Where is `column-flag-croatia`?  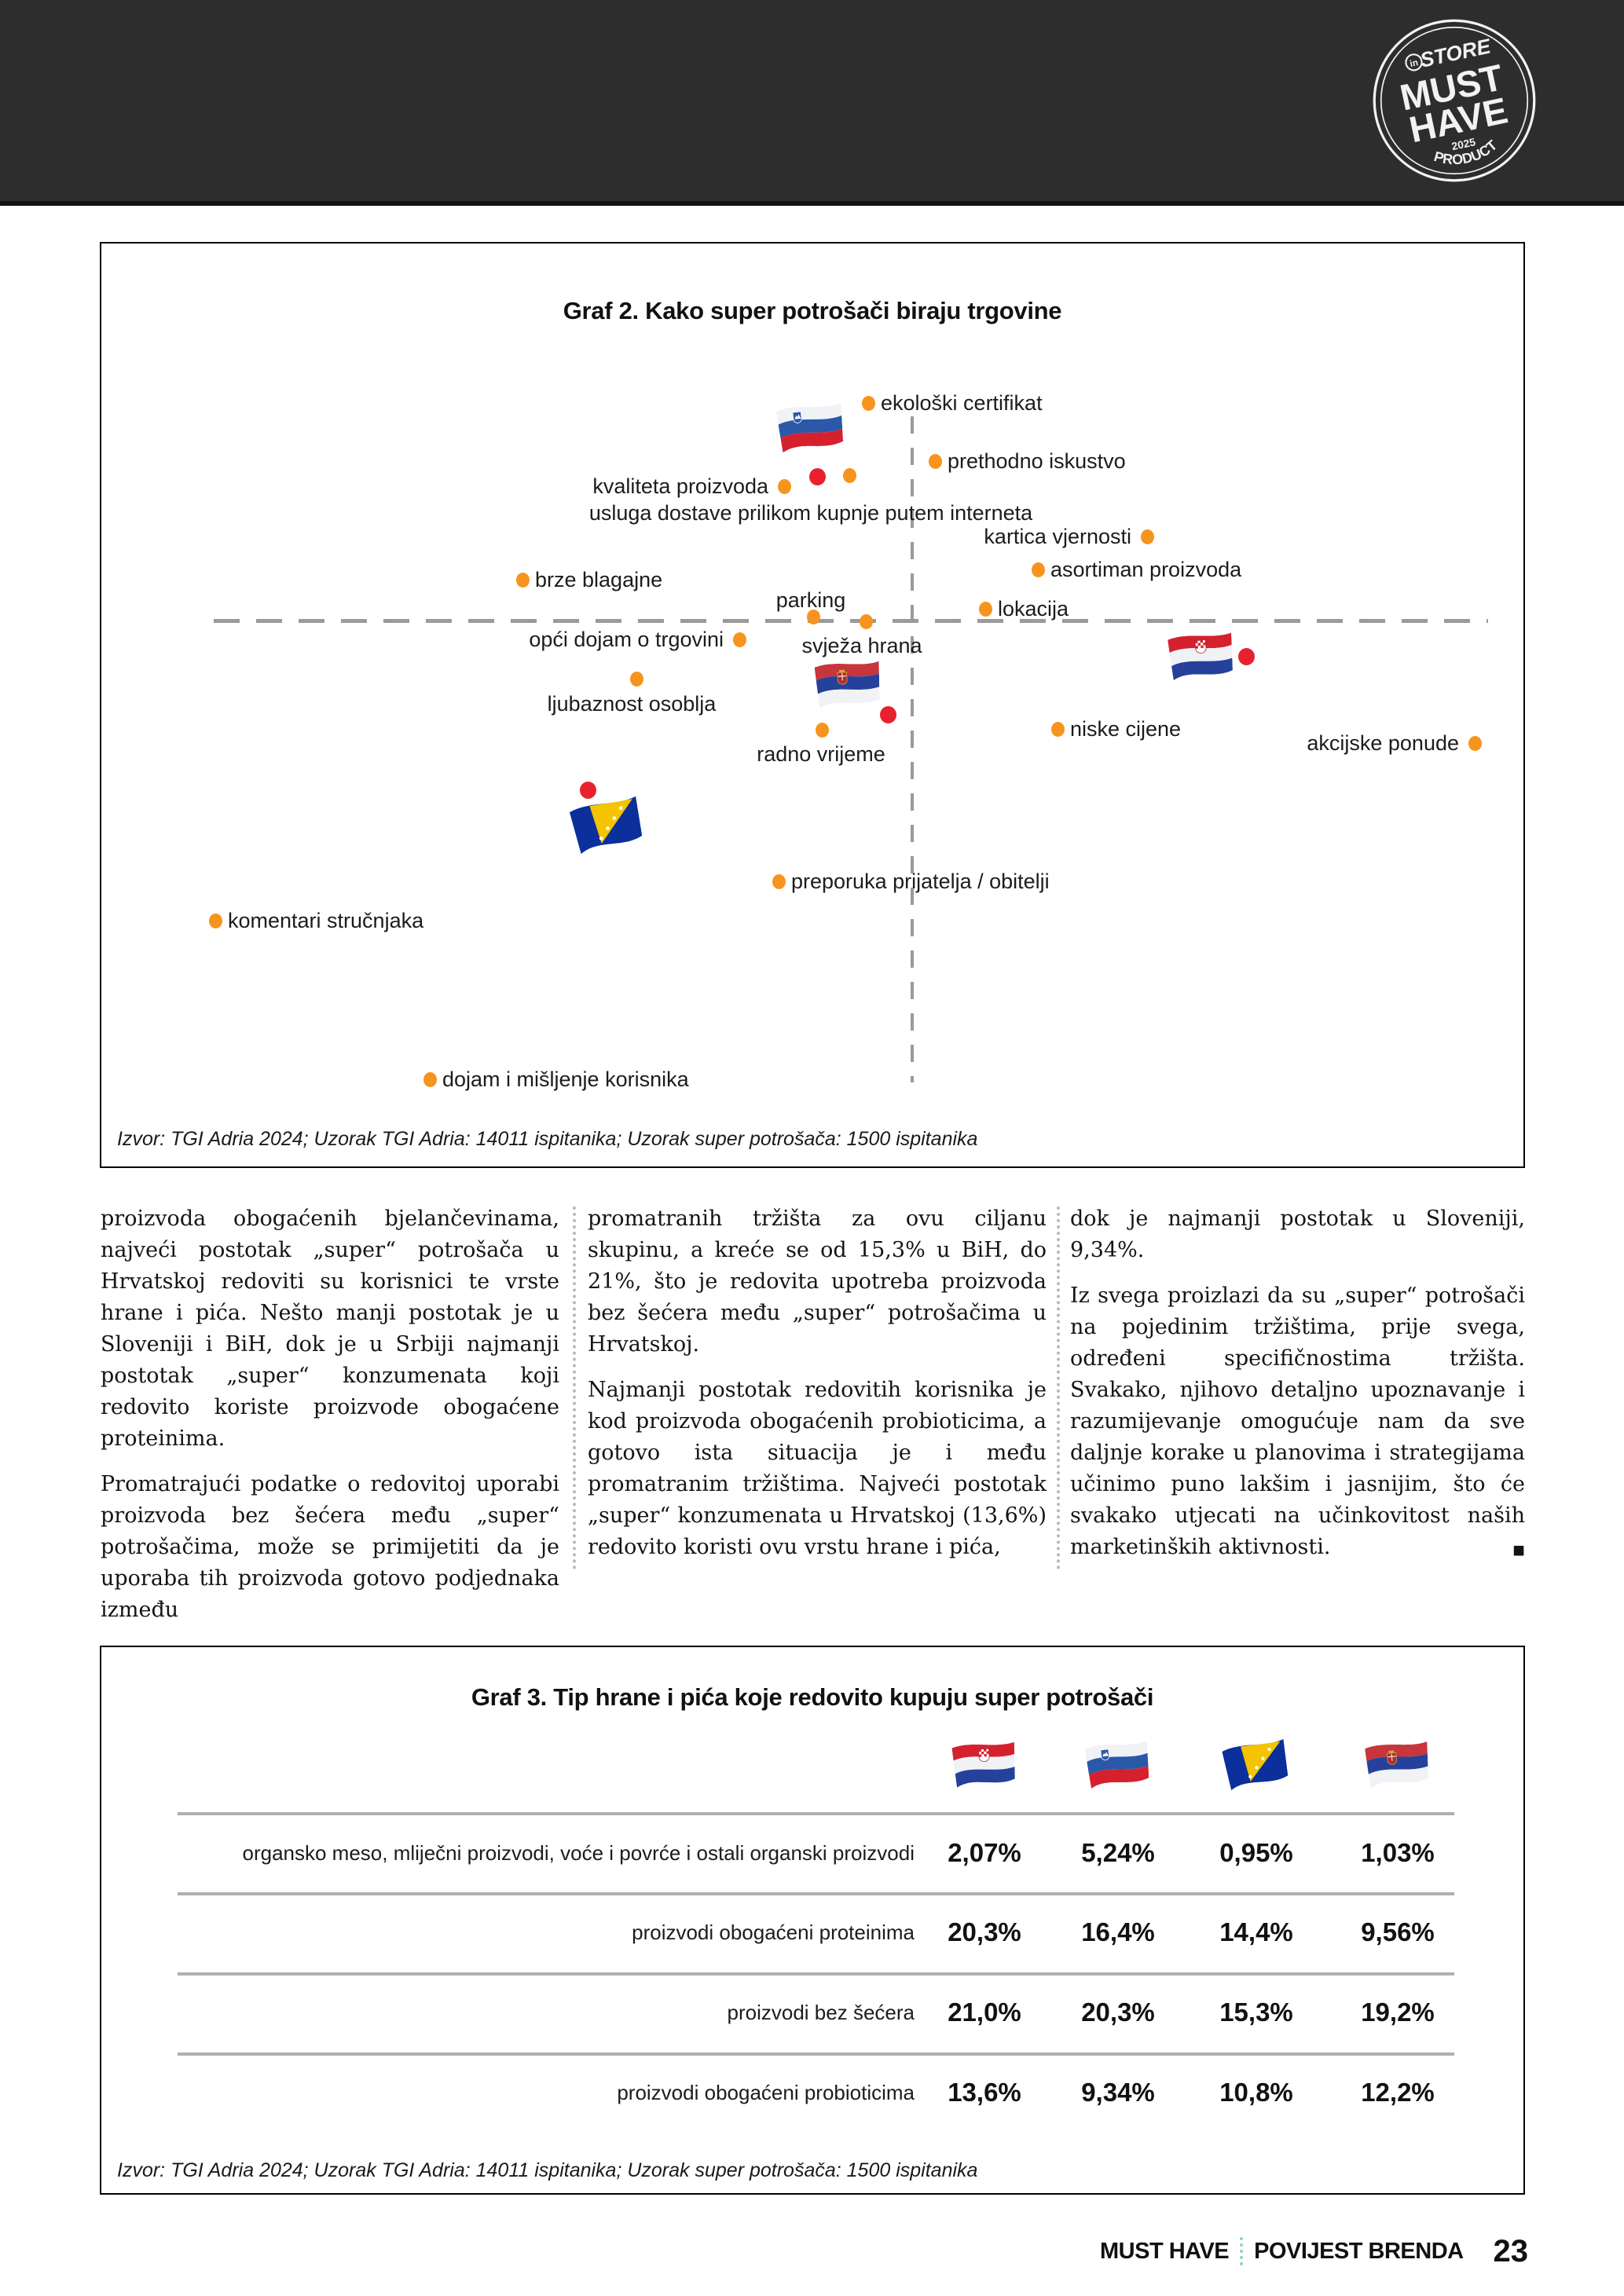
column-flag-croatia is located at coordinates (984, 1766).